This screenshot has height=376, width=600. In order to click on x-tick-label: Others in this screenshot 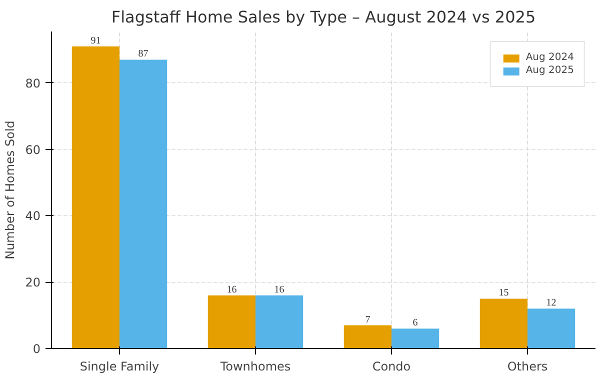, I will do `click(527, 367)`.